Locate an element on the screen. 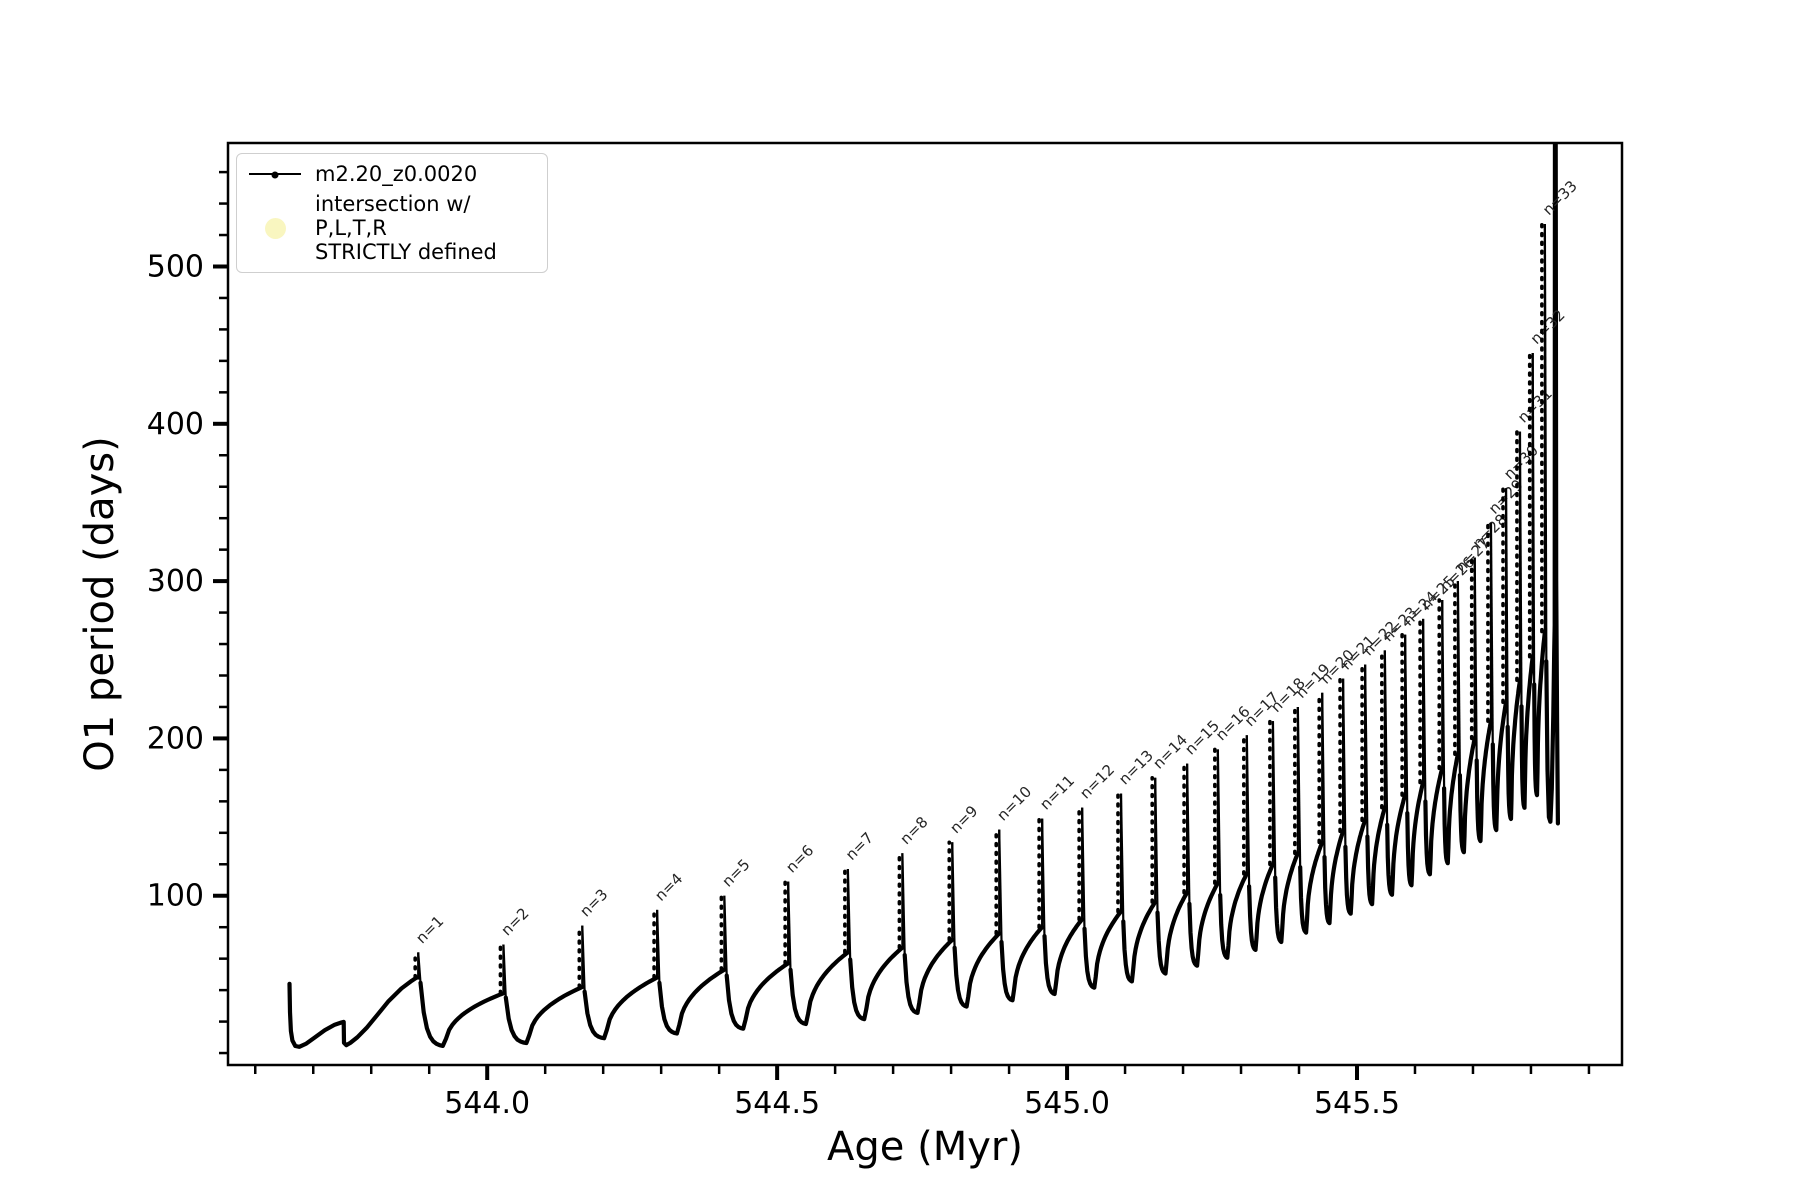 The image size is (1800, 1200). legend-item-intersection: intersection w/ P,L,T,R STRICTLY defined is located at coordinates (393, 228).